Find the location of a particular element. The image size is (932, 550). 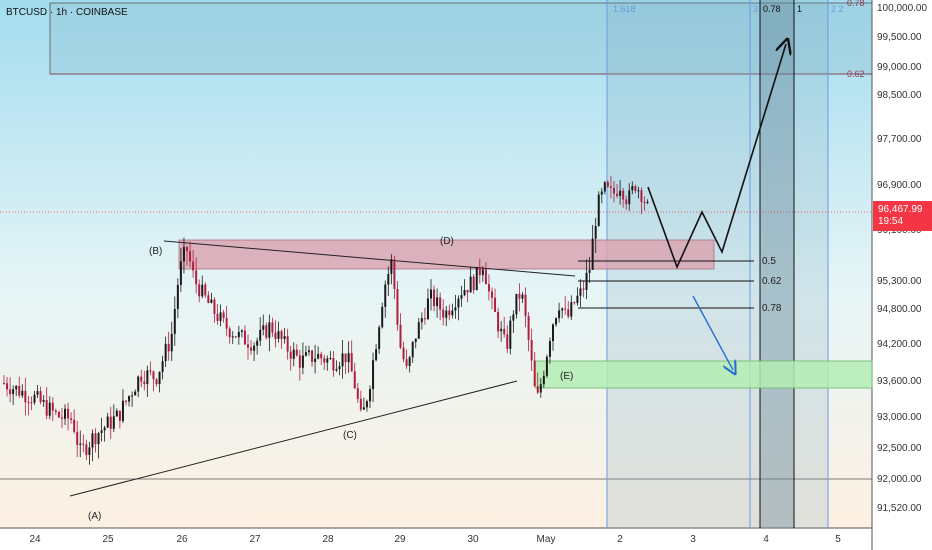

time-axis-background is located at coordinates (436, 539).